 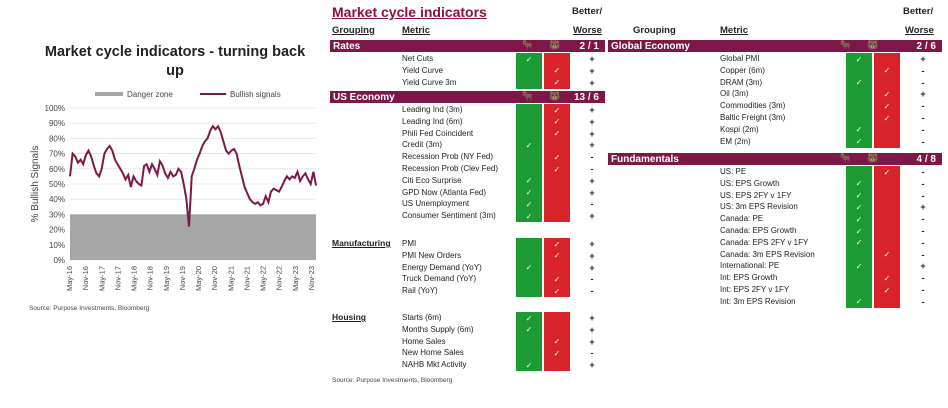 I want to click on metric-label: GPD Now (Atlanta Fed), so click(x=444, y=192).